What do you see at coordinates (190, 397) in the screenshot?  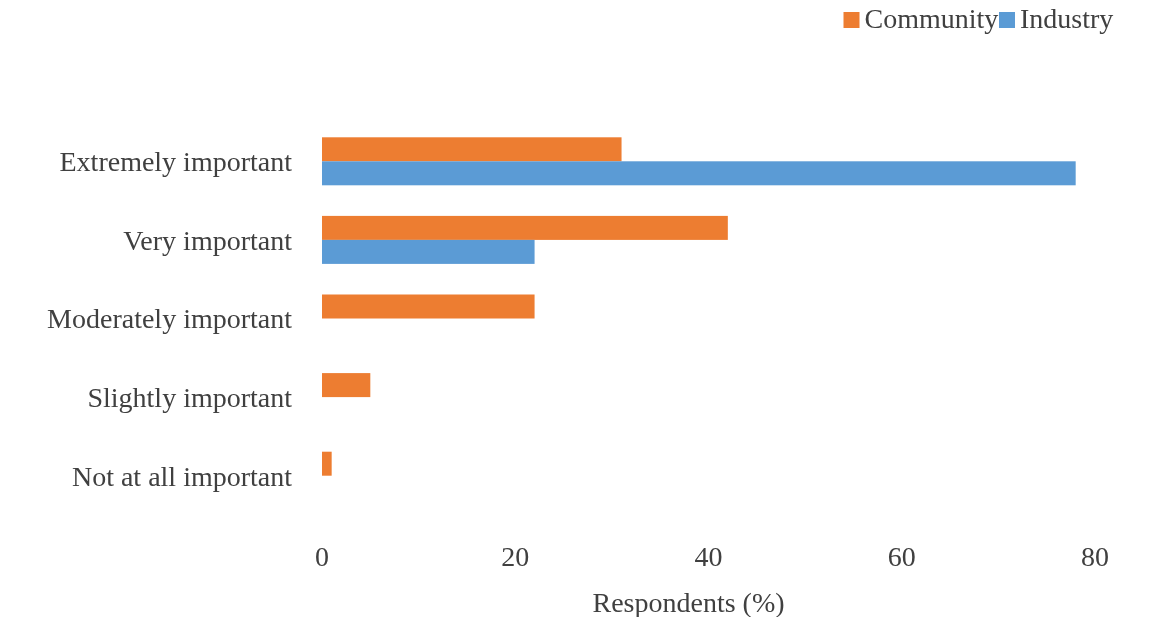 I see `y-tick-label: Slightly important` at bounding box center [190, 397].